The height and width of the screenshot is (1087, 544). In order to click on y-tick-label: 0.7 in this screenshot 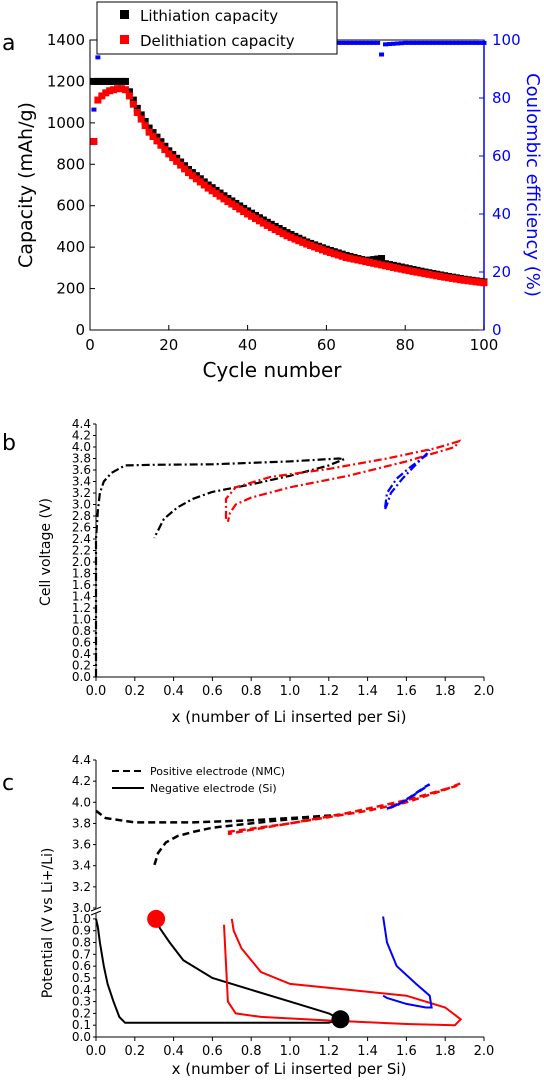, I will do `click(81, 954)`.